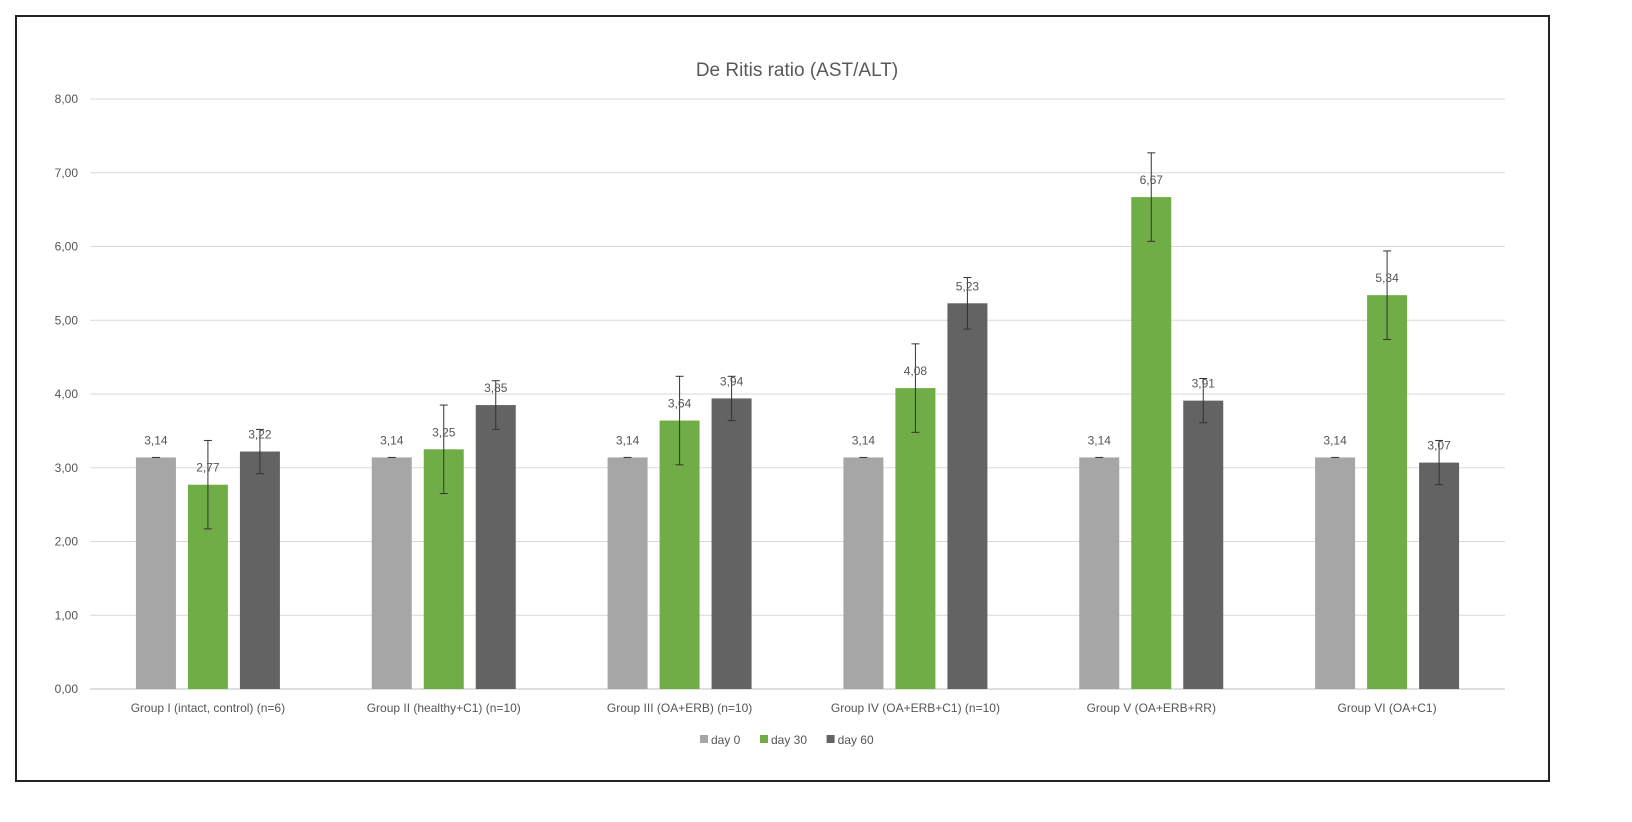  Describe the element at coordinates (1387, 278) in the screenshot. I see `data-label: 5,34` at that location.